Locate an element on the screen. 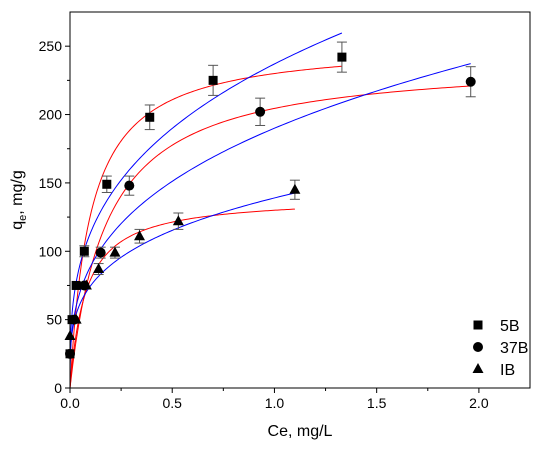 The width and height of the screenshot is (550, 457). legend-label-5b: 5B is located at coordinates (510, 326).